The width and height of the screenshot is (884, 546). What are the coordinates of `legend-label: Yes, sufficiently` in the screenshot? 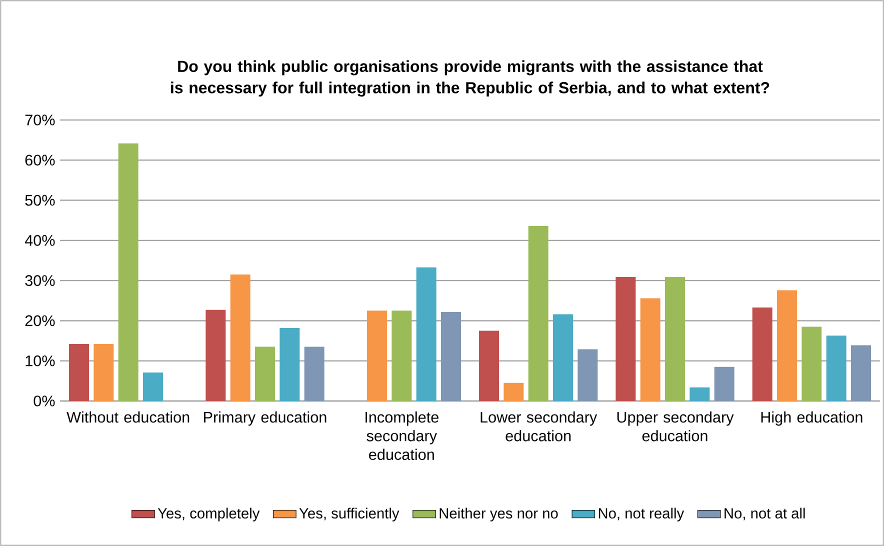 It's located at (349, 515).